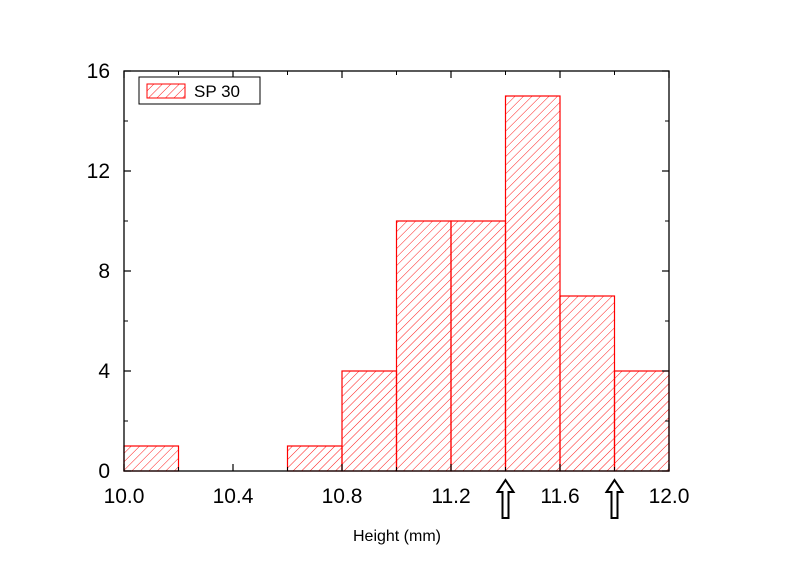 This screenshot has height=563, width=800. Describe the element at coordinates (104, 471) in the screenshot. I see `y-tick-label: 0` at that location.